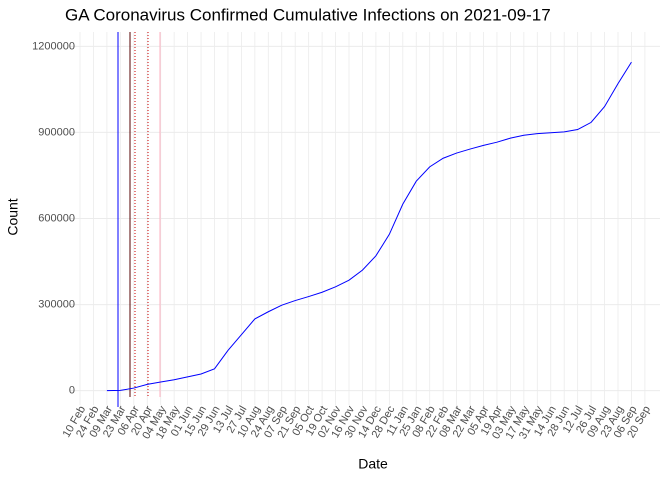 The image size is (672, 480). I want to click on y-tick-label: 0, so click(72, 391).